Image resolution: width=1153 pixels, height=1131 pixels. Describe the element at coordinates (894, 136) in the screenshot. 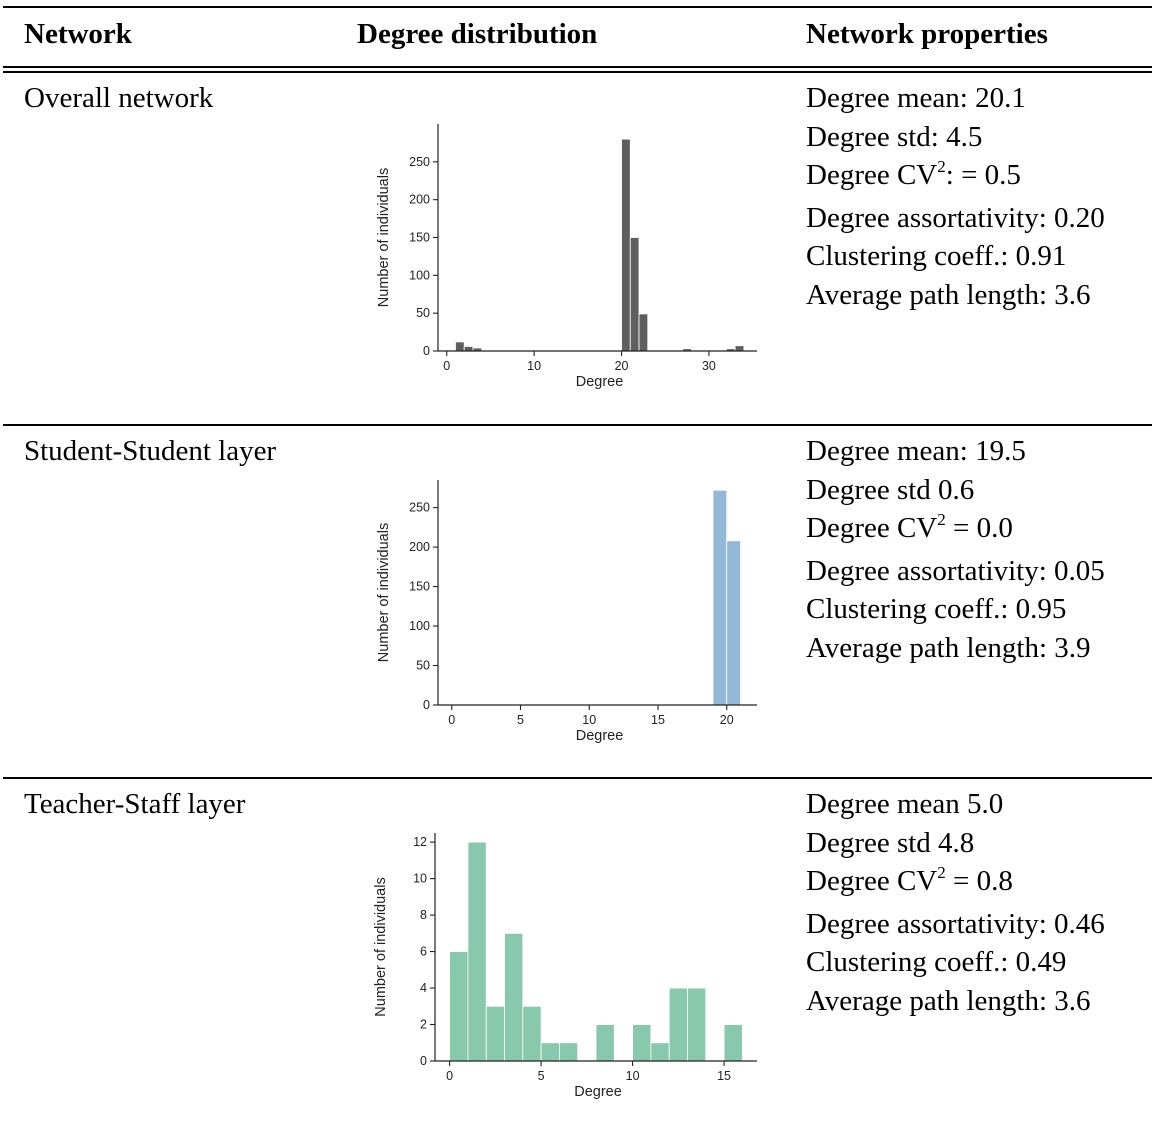

I see `prop-degree-std: Degree std: 4.5` at that location.